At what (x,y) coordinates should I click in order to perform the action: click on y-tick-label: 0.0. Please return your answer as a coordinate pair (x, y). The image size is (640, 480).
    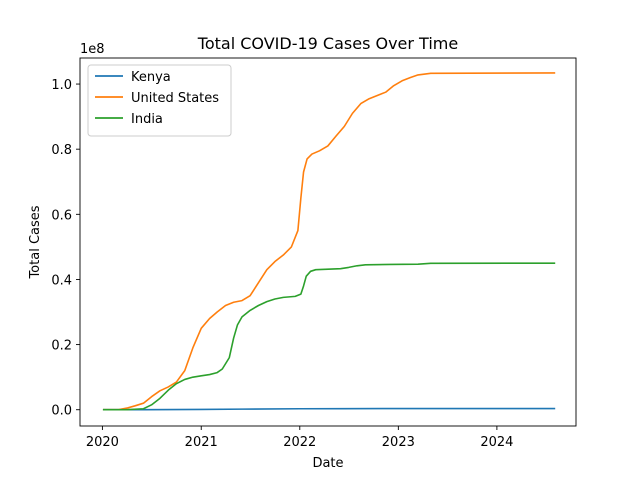
    Looking at the image, I should click on (61, 411).